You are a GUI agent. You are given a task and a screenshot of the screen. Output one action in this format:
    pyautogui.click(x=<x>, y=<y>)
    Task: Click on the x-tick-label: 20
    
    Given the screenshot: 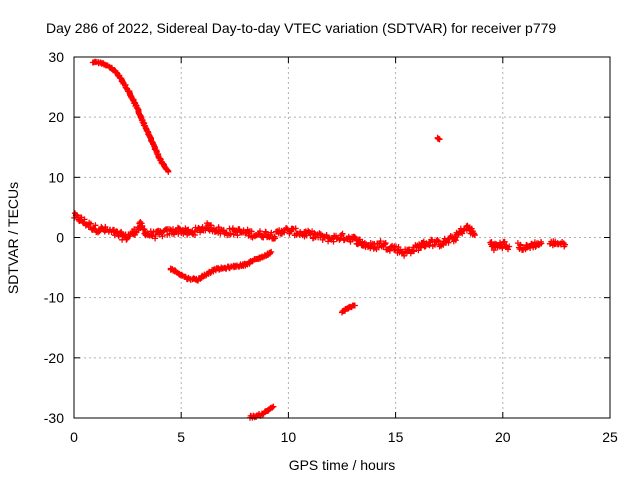 What is the action you would take?
    pyautogui.click(x=503, y=437)
    